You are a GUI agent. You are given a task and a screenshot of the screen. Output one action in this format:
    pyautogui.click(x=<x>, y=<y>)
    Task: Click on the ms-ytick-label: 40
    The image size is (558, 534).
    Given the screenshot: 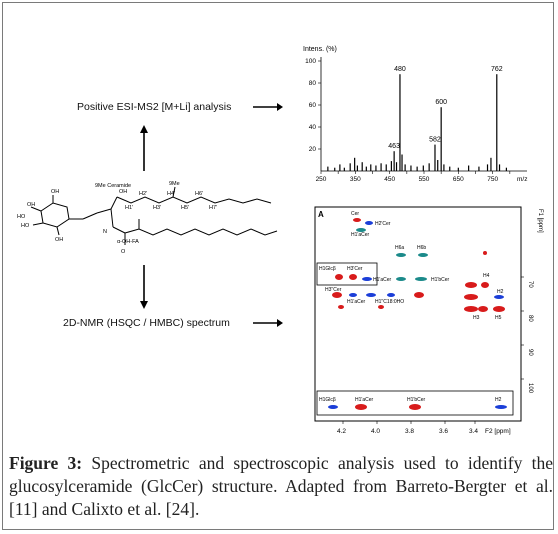 What is the action you would take?
    pyautogui.click(x=313, y=127)
    